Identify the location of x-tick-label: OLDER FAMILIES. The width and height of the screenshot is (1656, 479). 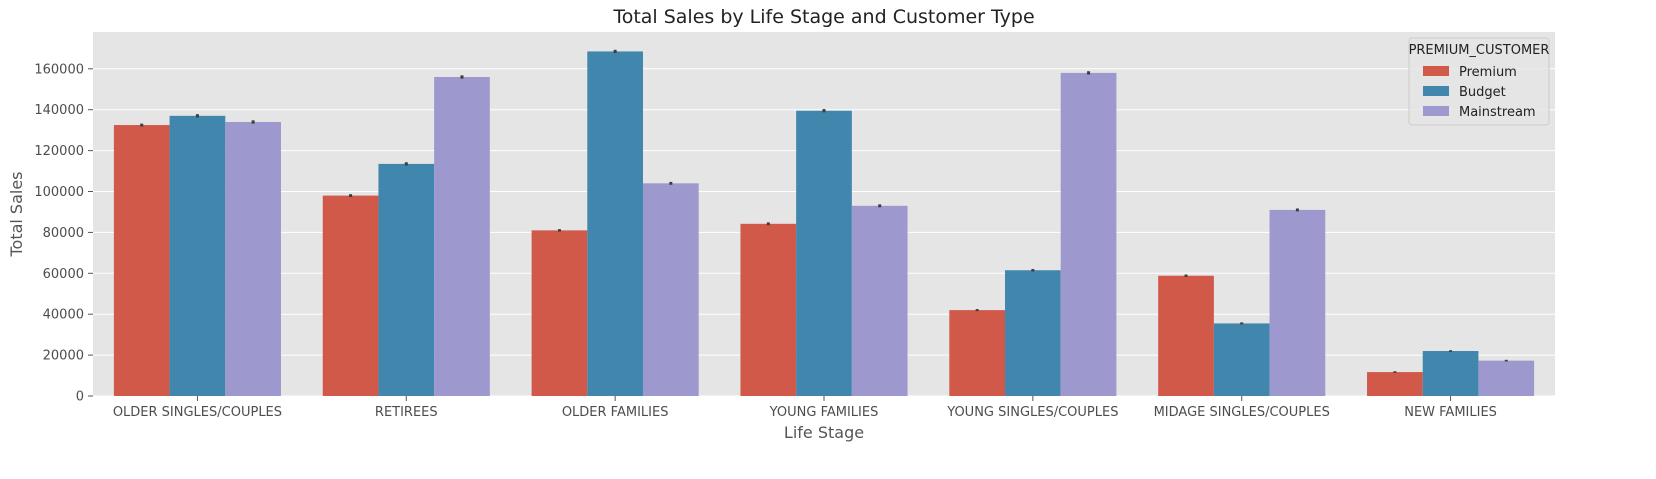
(615, 412).